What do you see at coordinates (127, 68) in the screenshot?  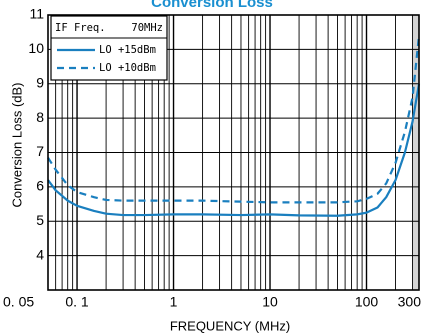 I see `legend-label-lo10: LO +10dBm` at bounding box center [127, 68].